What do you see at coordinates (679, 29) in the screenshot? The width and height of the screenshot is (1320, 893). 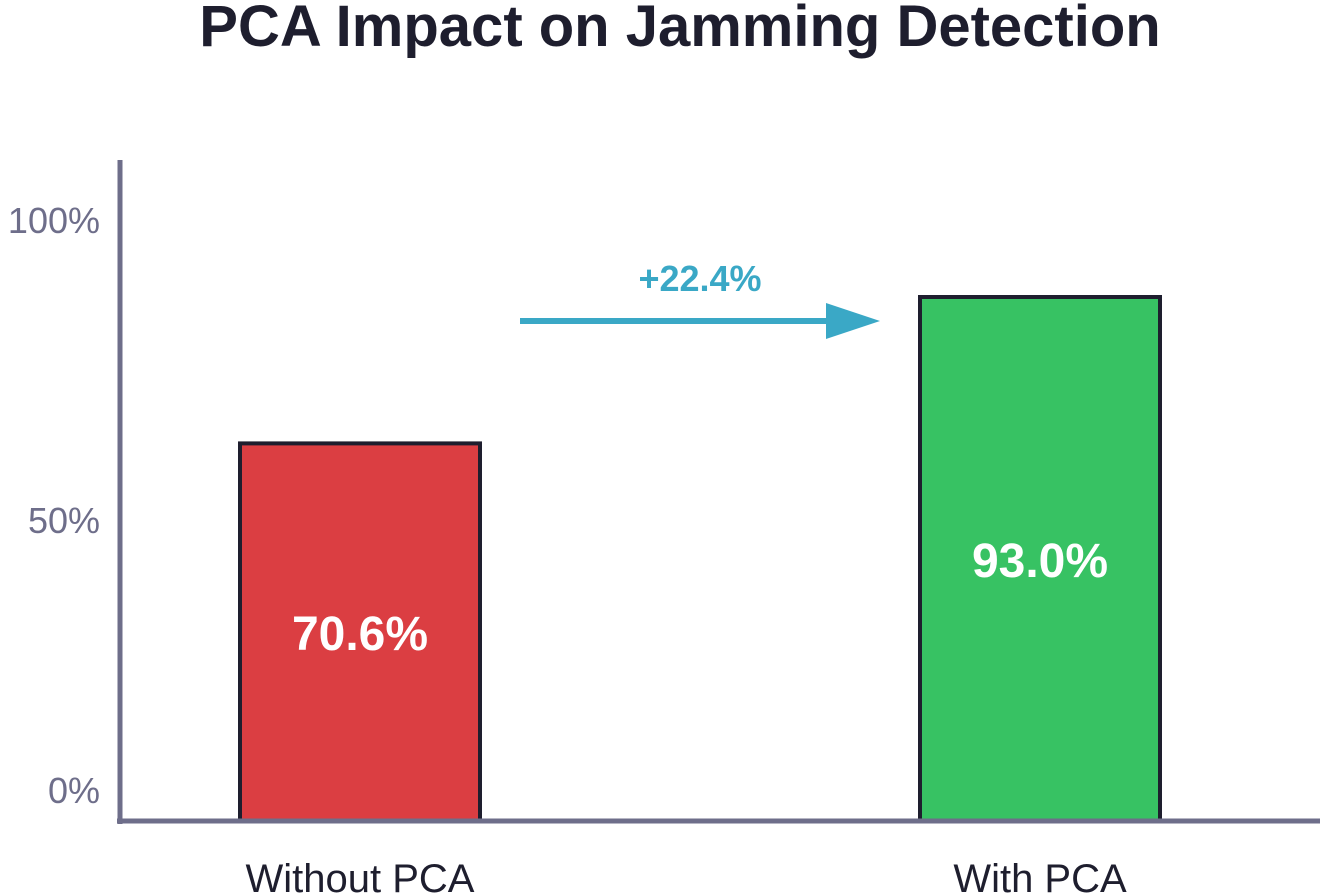 I see `chart-title: PCA Impact on Jamming Detection` at bounding box center [679, 29].